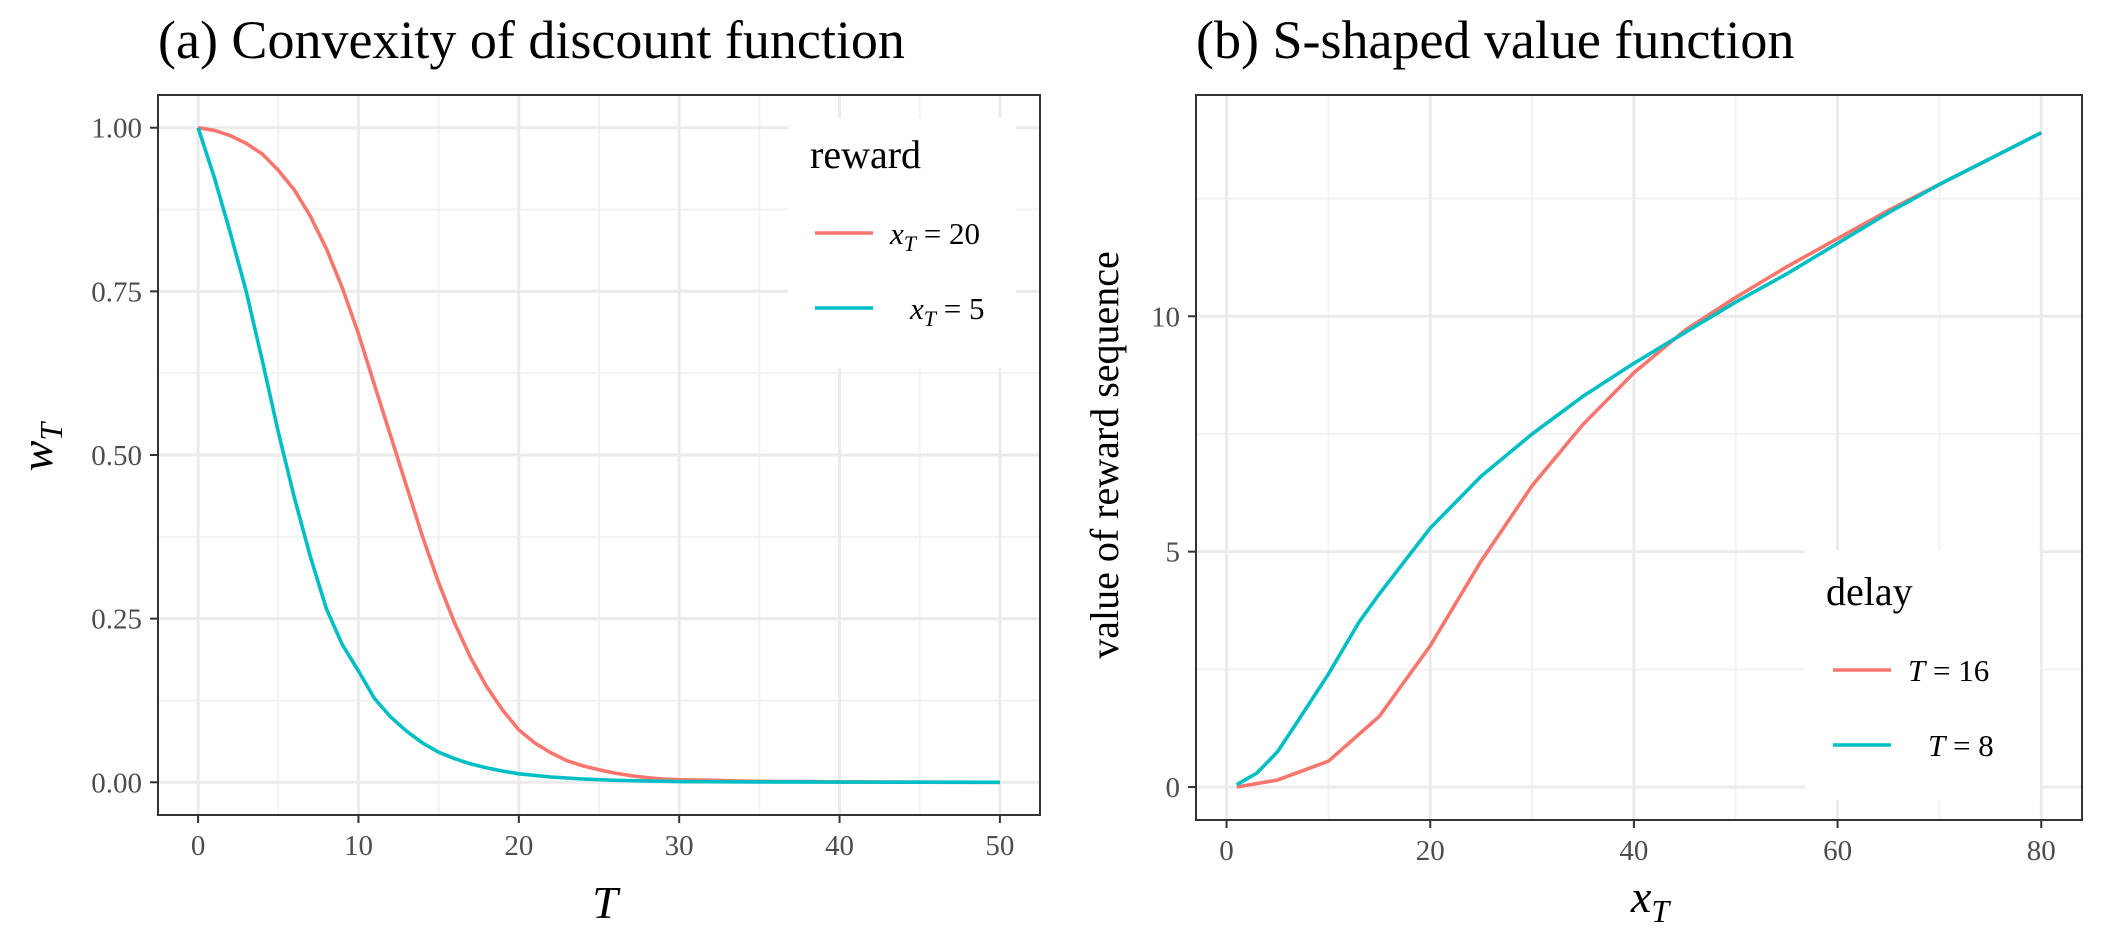 This screenshot has height=944, width=2125. What do you see at coordinates (679, 846) in the screenshot?
I see `x-tick-label: 30` at bounding box center [679, 846].